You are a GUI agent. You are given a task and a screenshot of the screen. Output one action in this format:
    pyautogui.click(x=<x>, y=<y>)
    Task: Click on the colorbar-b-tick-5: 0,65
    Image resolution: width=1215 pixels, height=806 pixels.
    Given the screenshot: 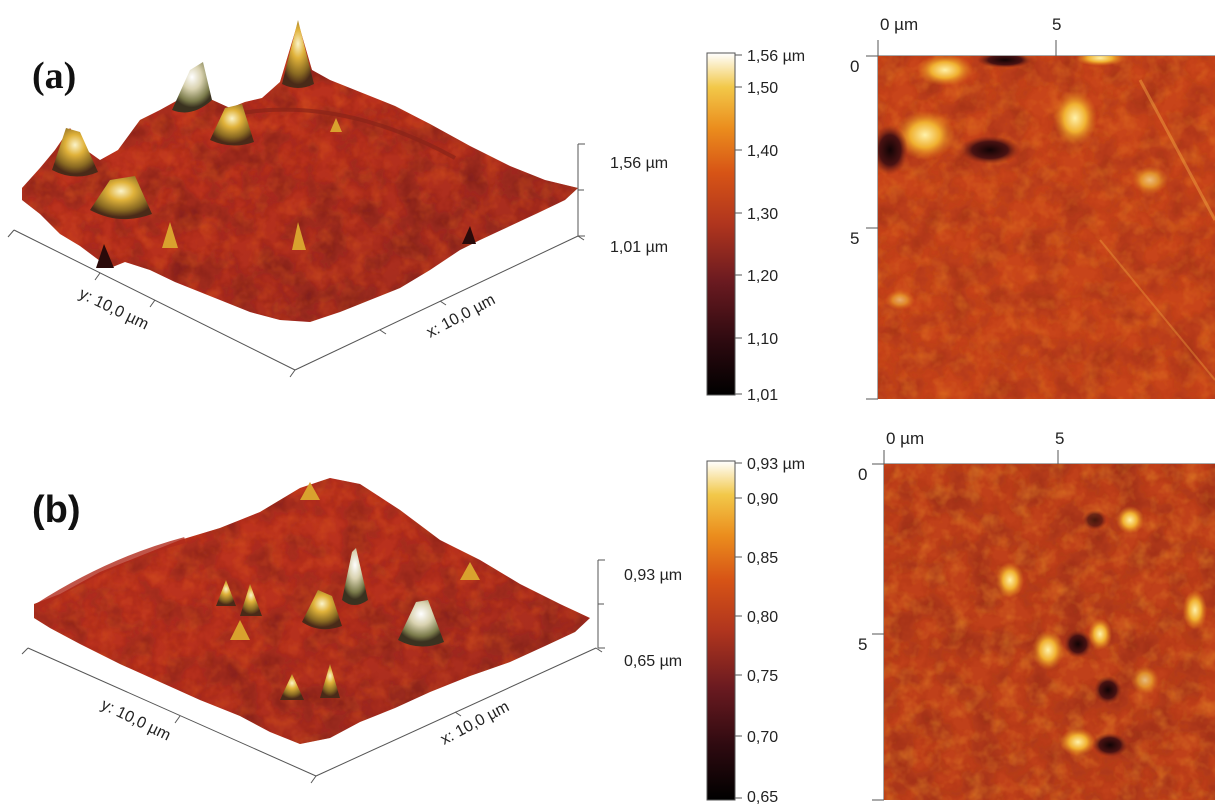 What is the action you would take?
    pyautogui.click(x=762, y=797)
    